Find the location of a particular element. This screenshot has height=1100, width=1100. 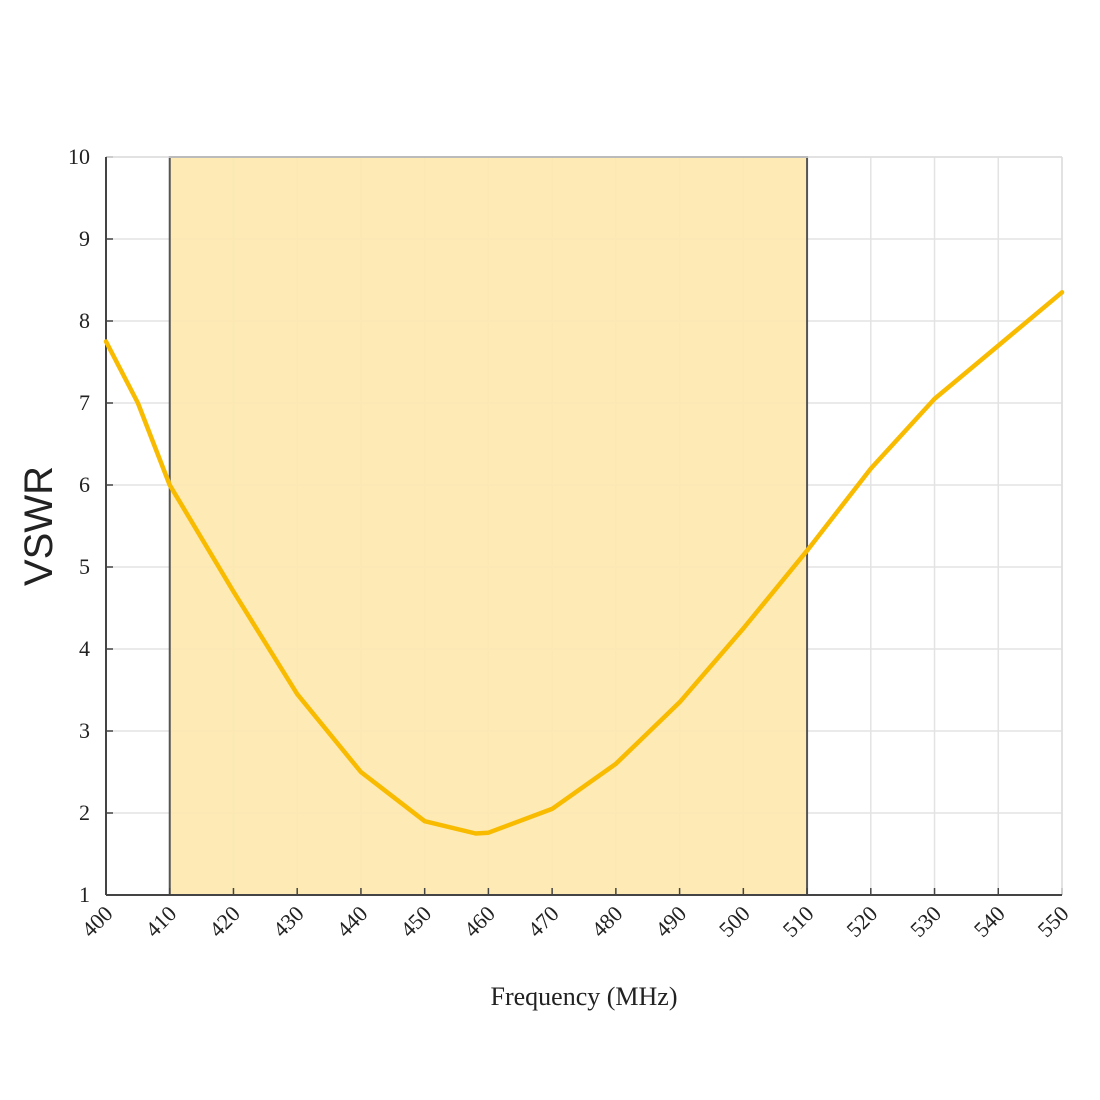

y-tick-label: 4 is located at coordinates (84, 648).